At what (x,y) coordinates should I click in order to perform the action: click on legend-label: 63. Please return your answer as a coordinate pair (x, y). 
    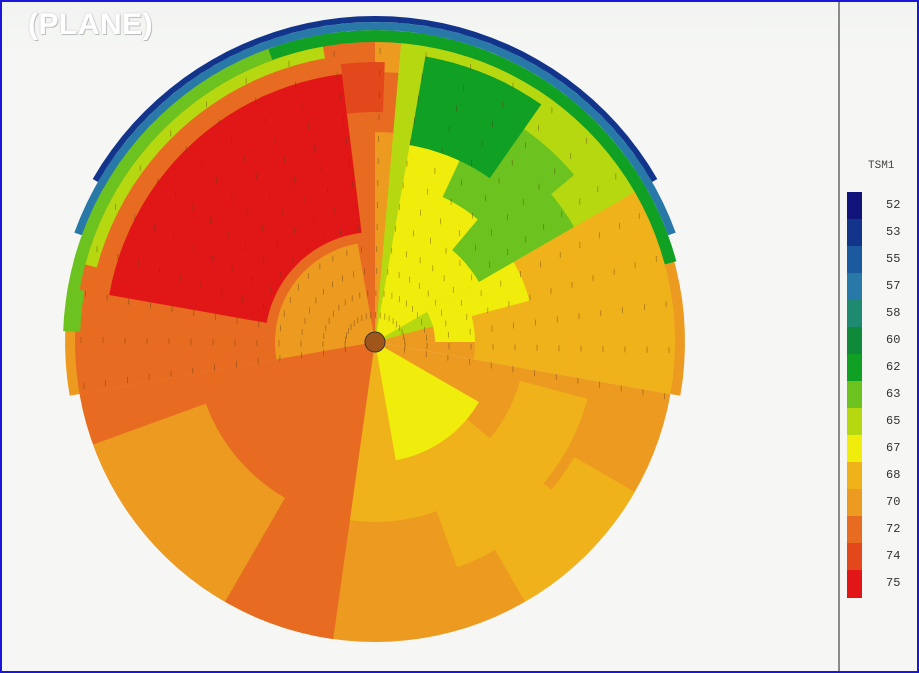
    Looking at the image, I should click on (893, 394).